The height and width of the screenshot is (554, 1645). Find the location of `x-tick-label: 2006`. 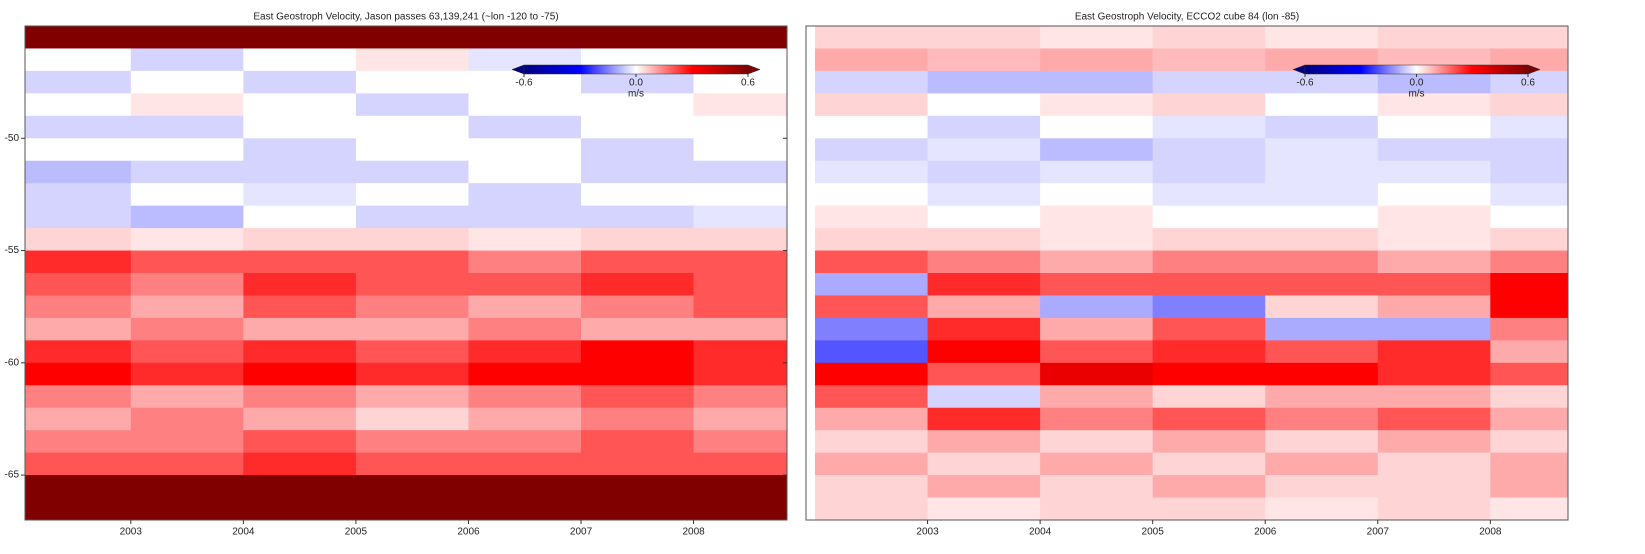

x-tick-label: 2006 is located at coordinates (468, 532).